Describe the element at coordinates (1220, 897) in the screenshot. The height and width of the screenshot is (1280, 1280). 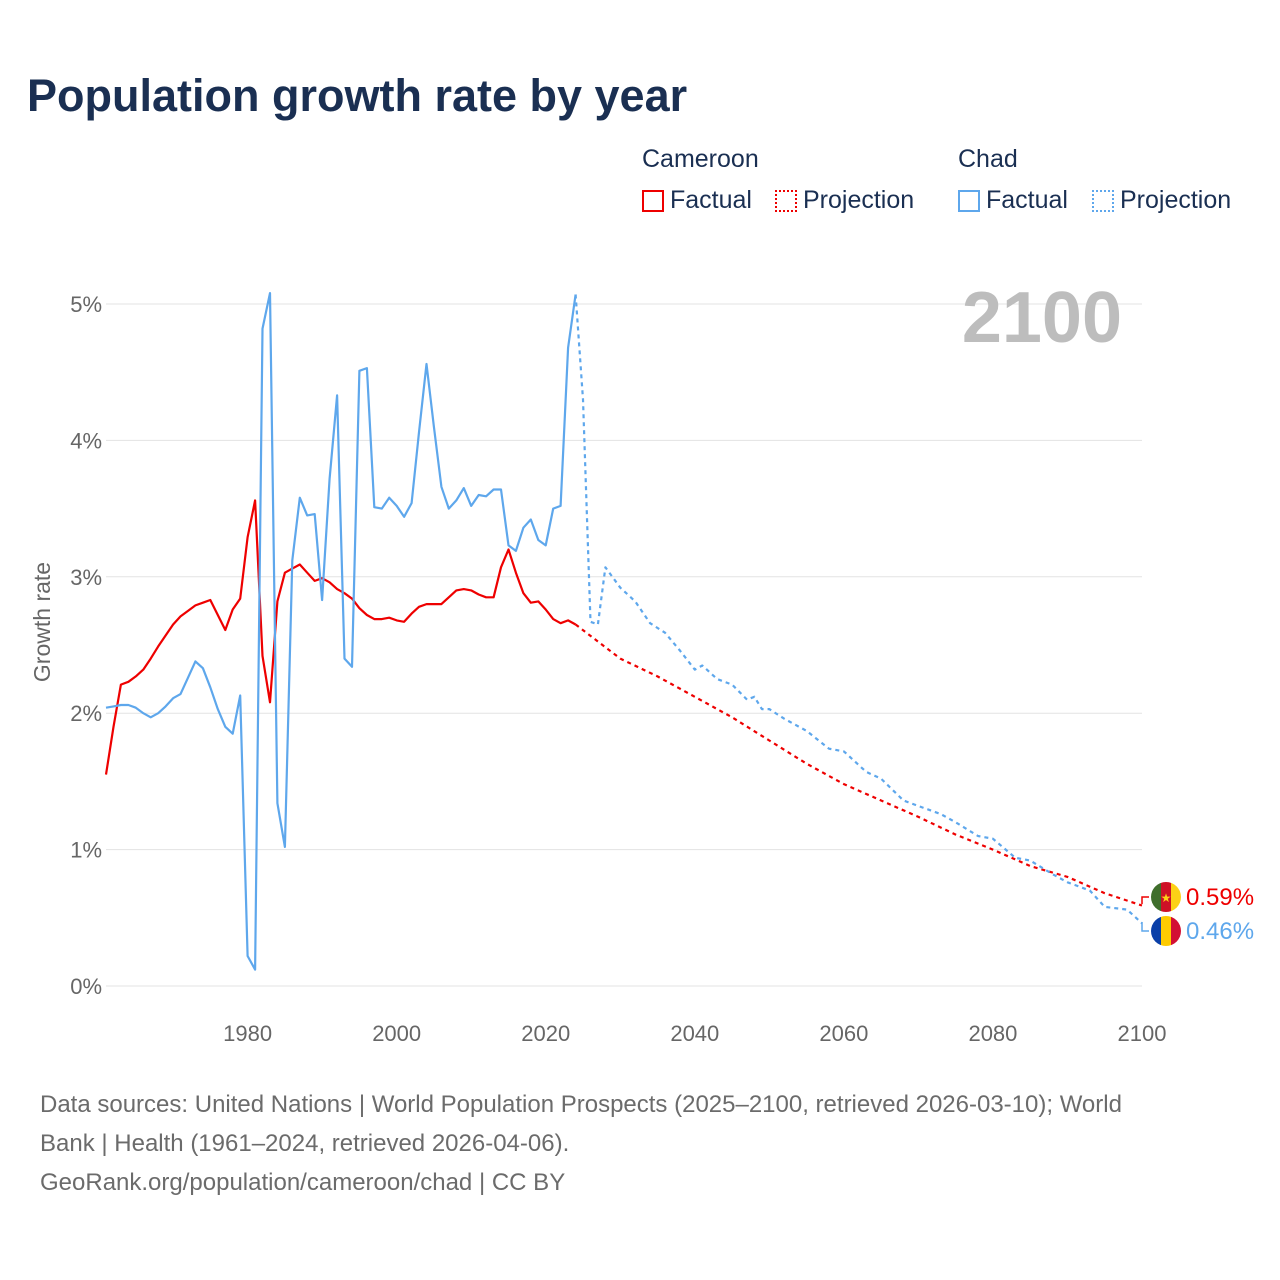
I see `cameroon-end-value: 0.59%` at that location.